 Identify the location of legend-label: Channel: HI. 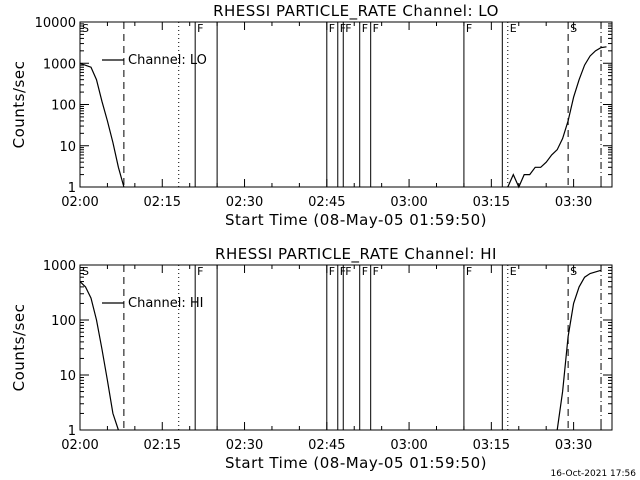
(166, 303).